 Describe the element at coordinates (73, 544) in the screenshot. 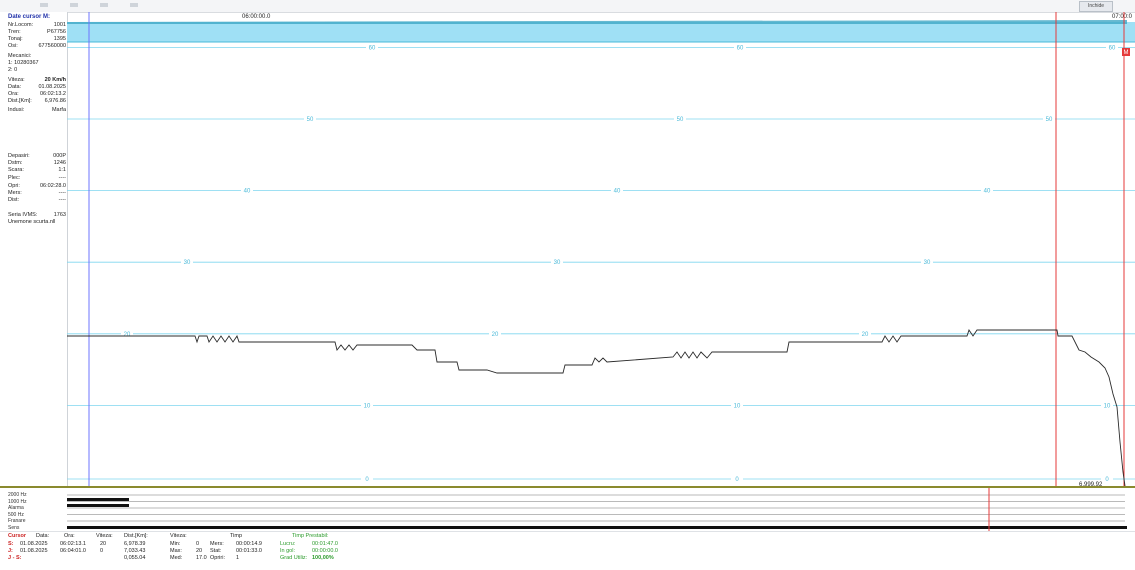

I see `row-time: 06:02:13.1` at that location.